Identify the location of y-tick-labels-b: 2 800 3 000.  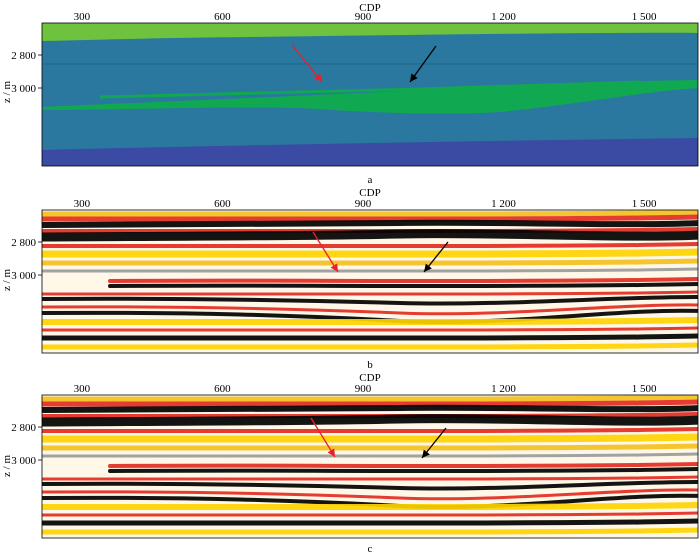
(26, 259).